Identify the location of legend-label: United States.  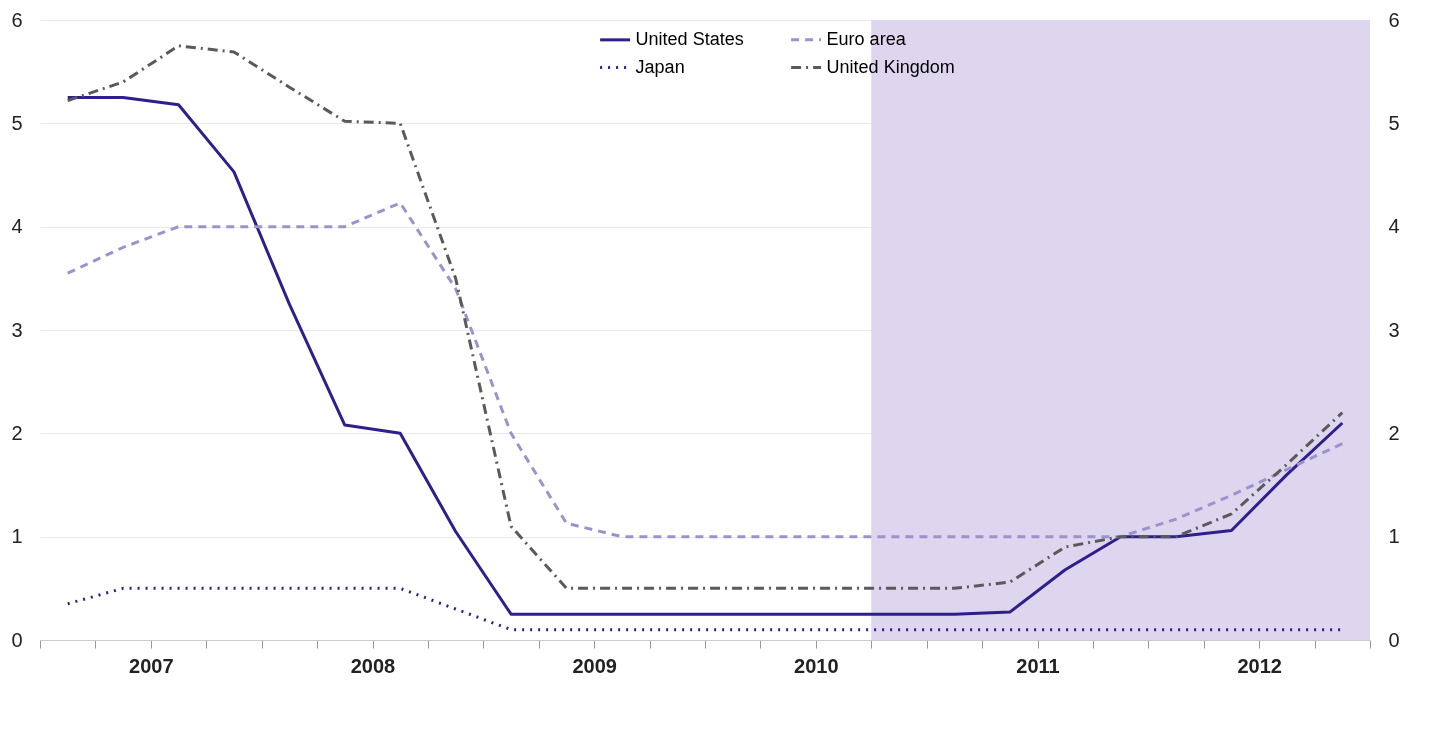
(689, 38).